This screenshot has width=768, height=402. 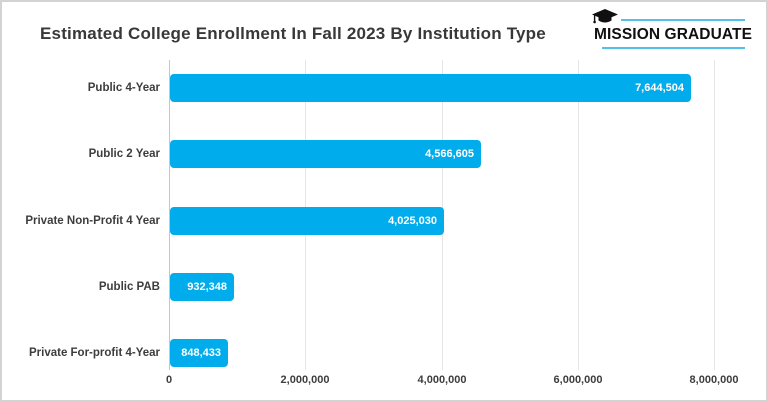 I want to click on bar-value-label: 7,644,504, so click(x=659, y=88).